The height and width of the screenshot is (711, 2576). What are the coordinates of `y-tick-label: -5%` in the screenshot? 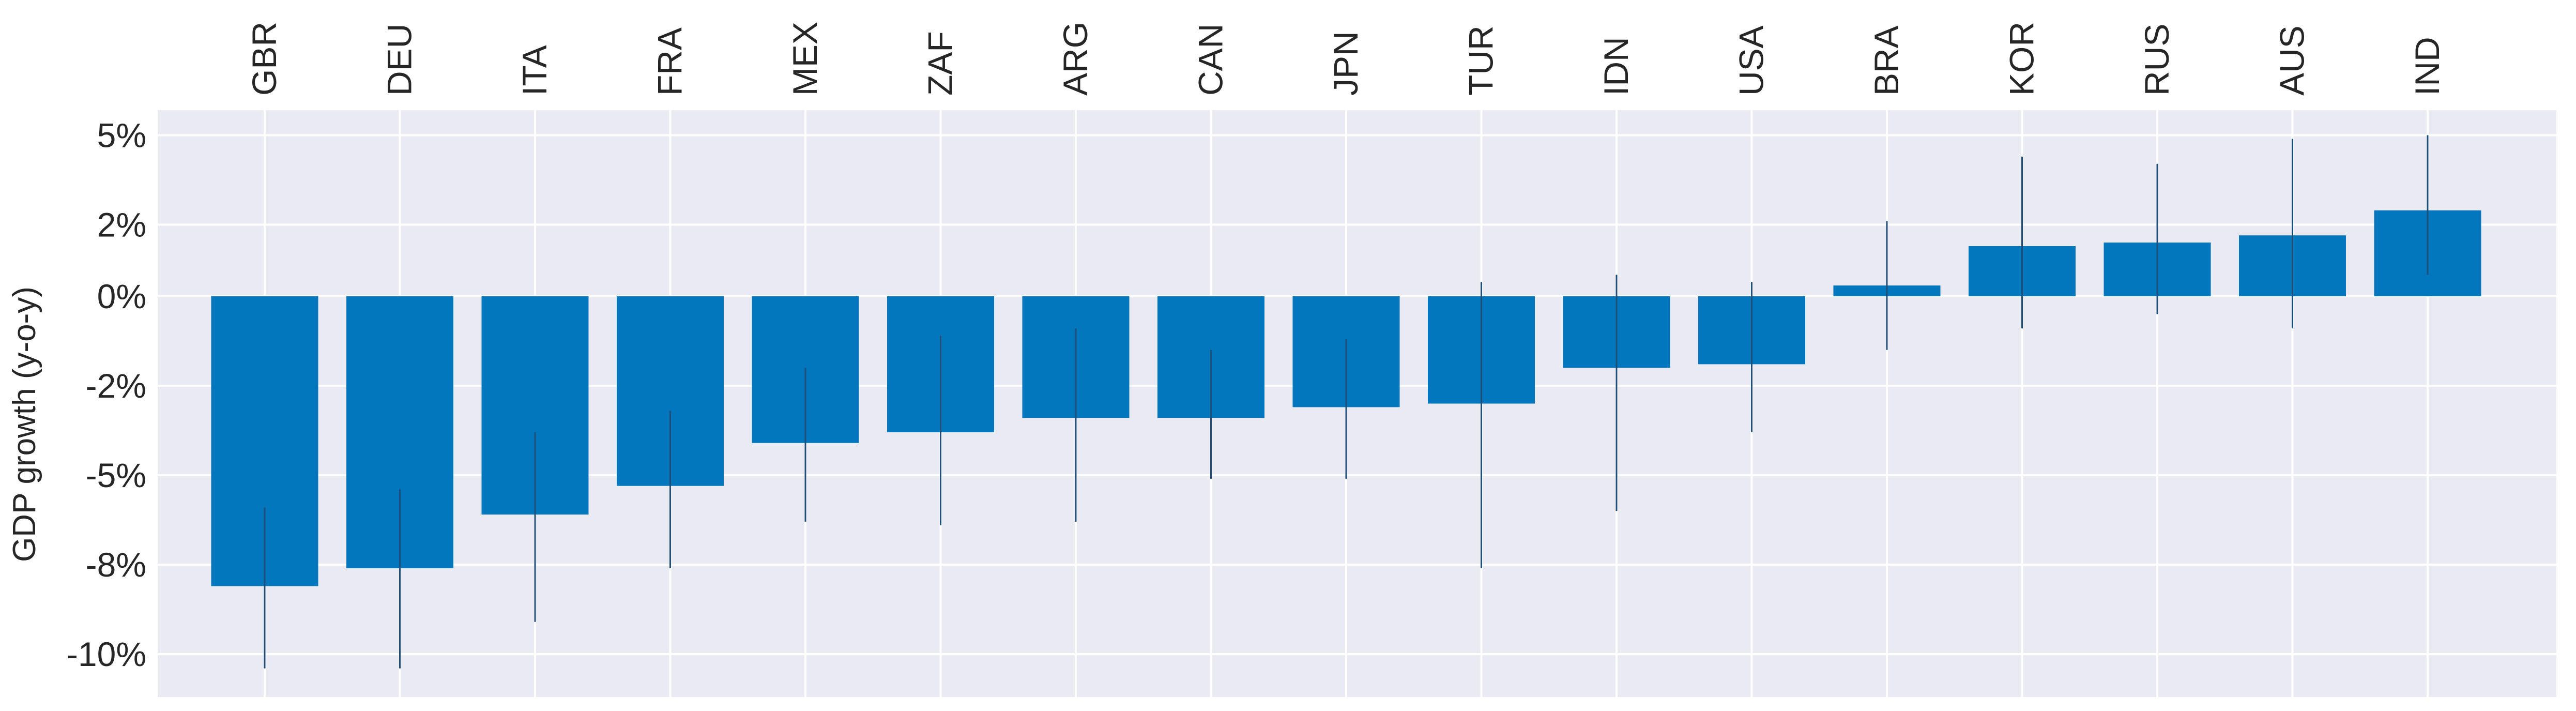 It's located at (116, 475).